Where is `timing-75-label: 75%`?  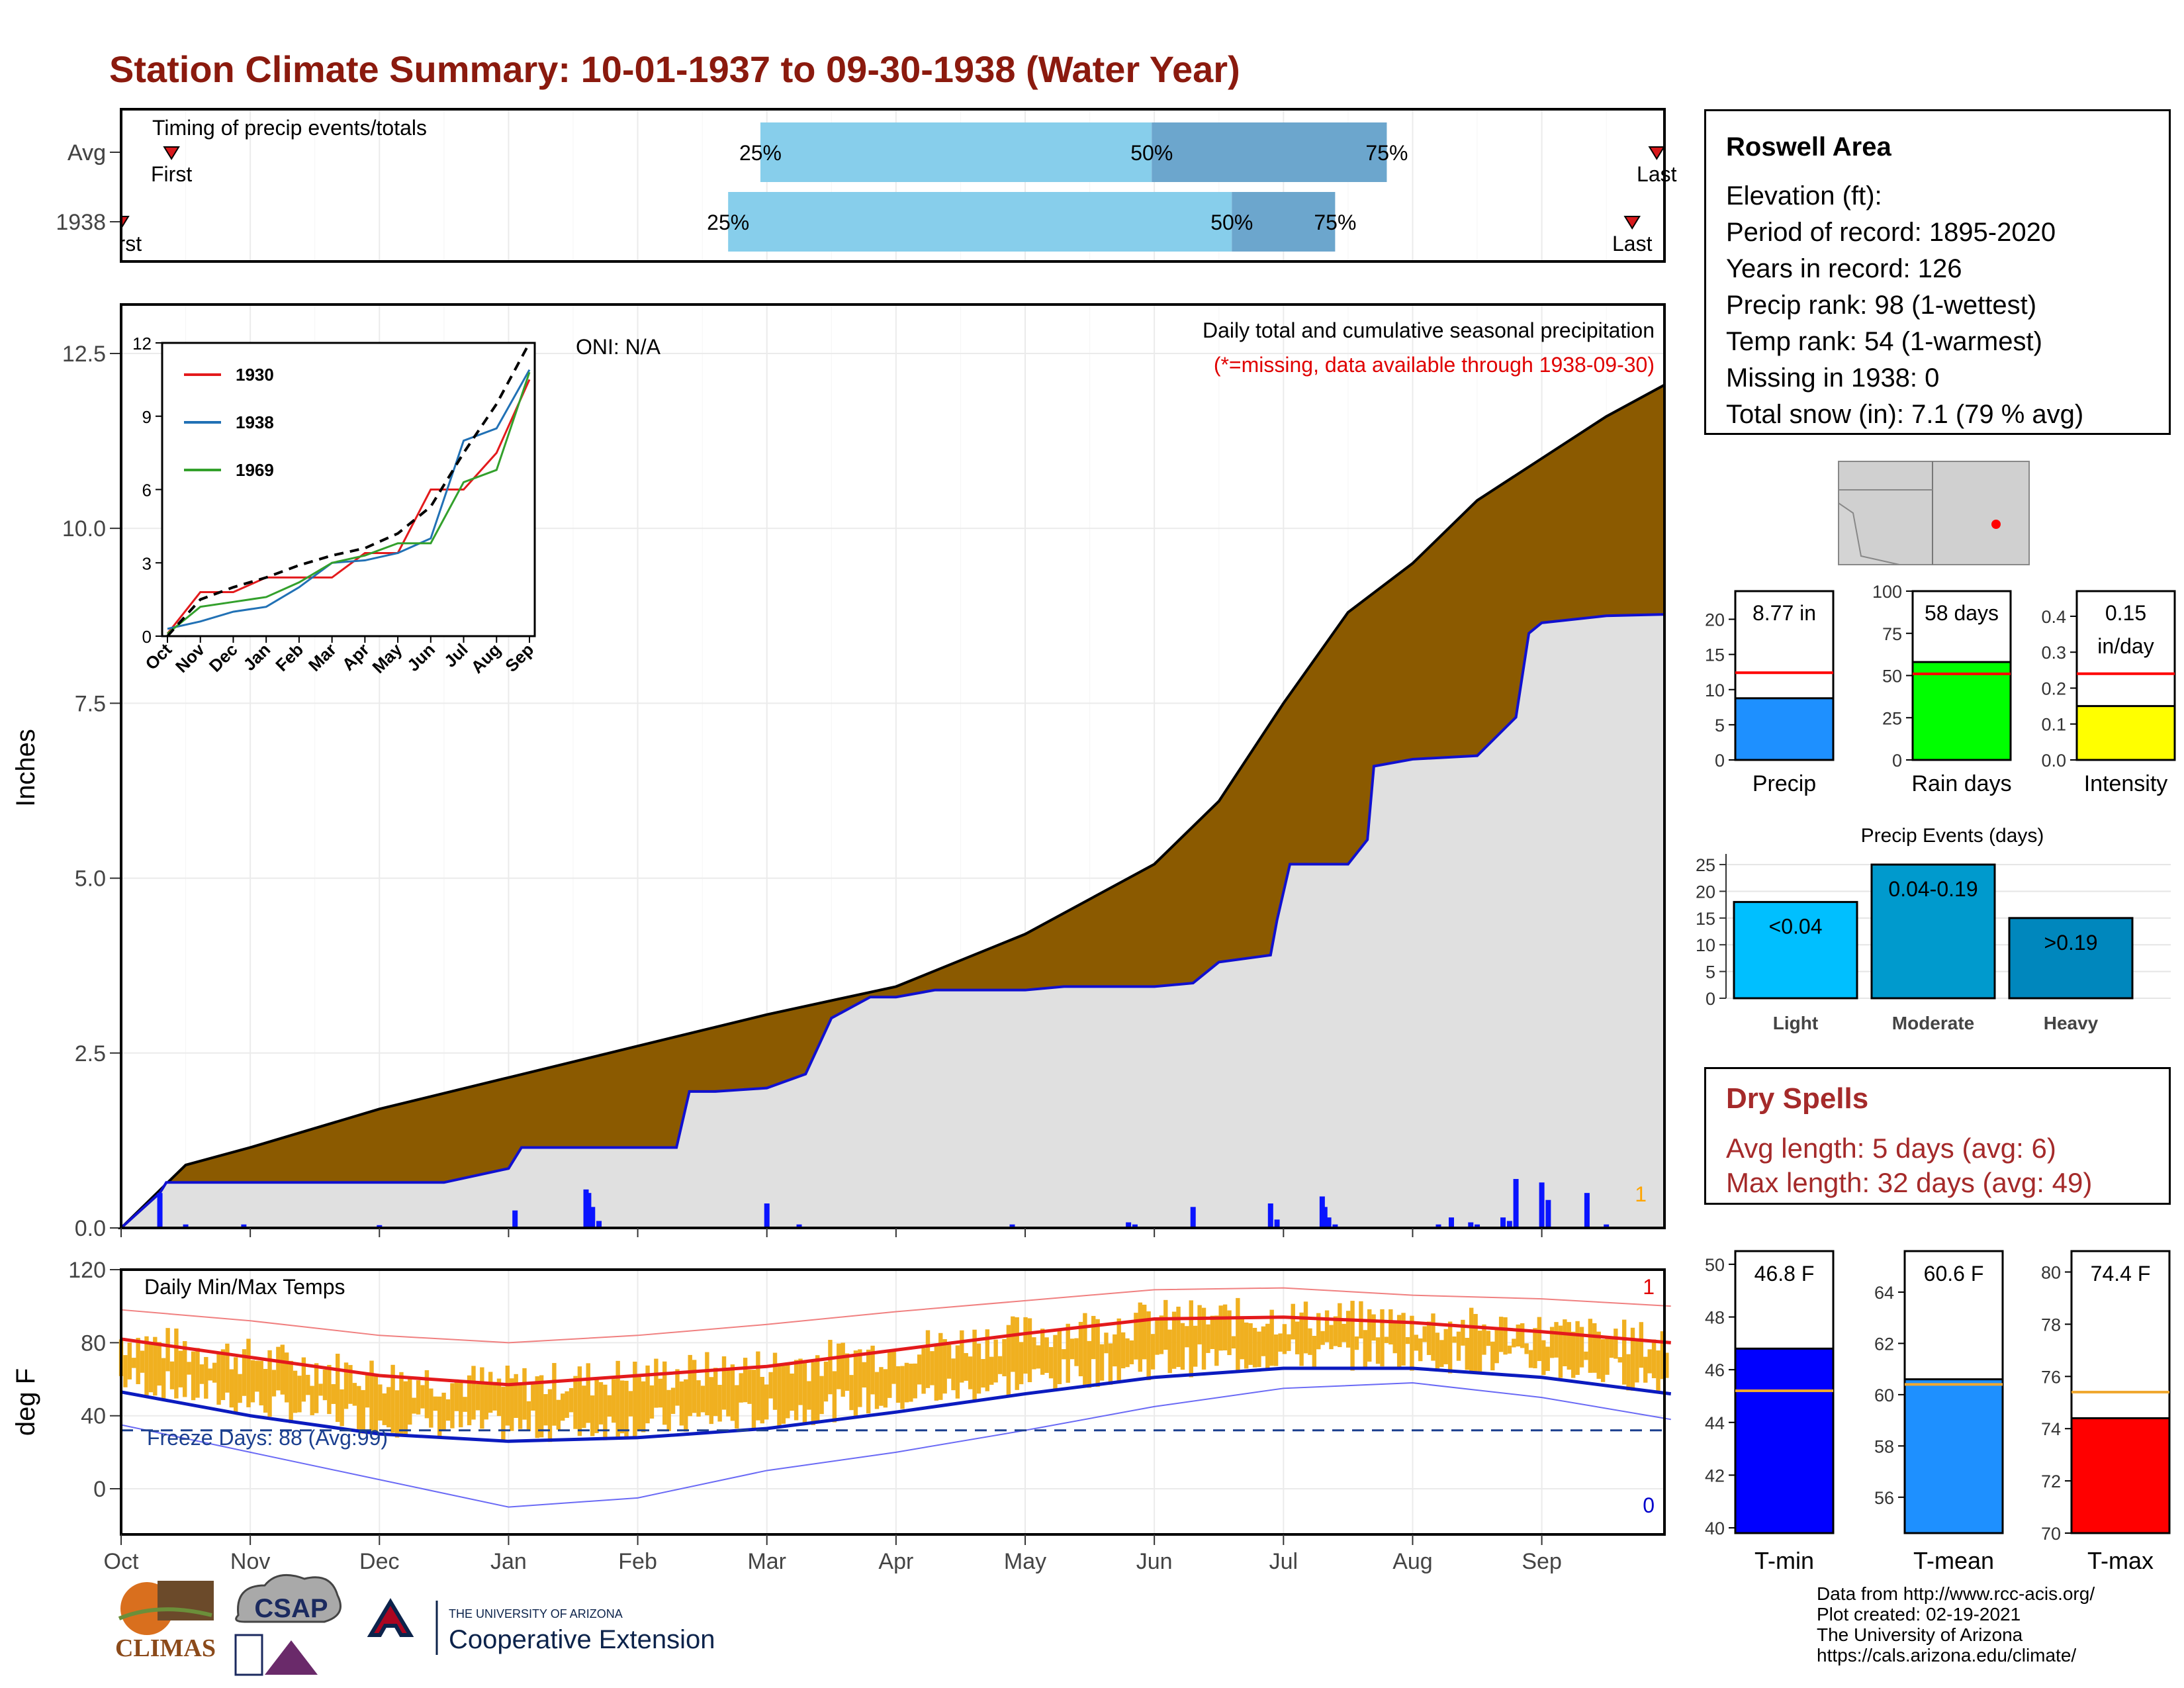
timing-75-label: 75% is located at coordinates (1335, 222).